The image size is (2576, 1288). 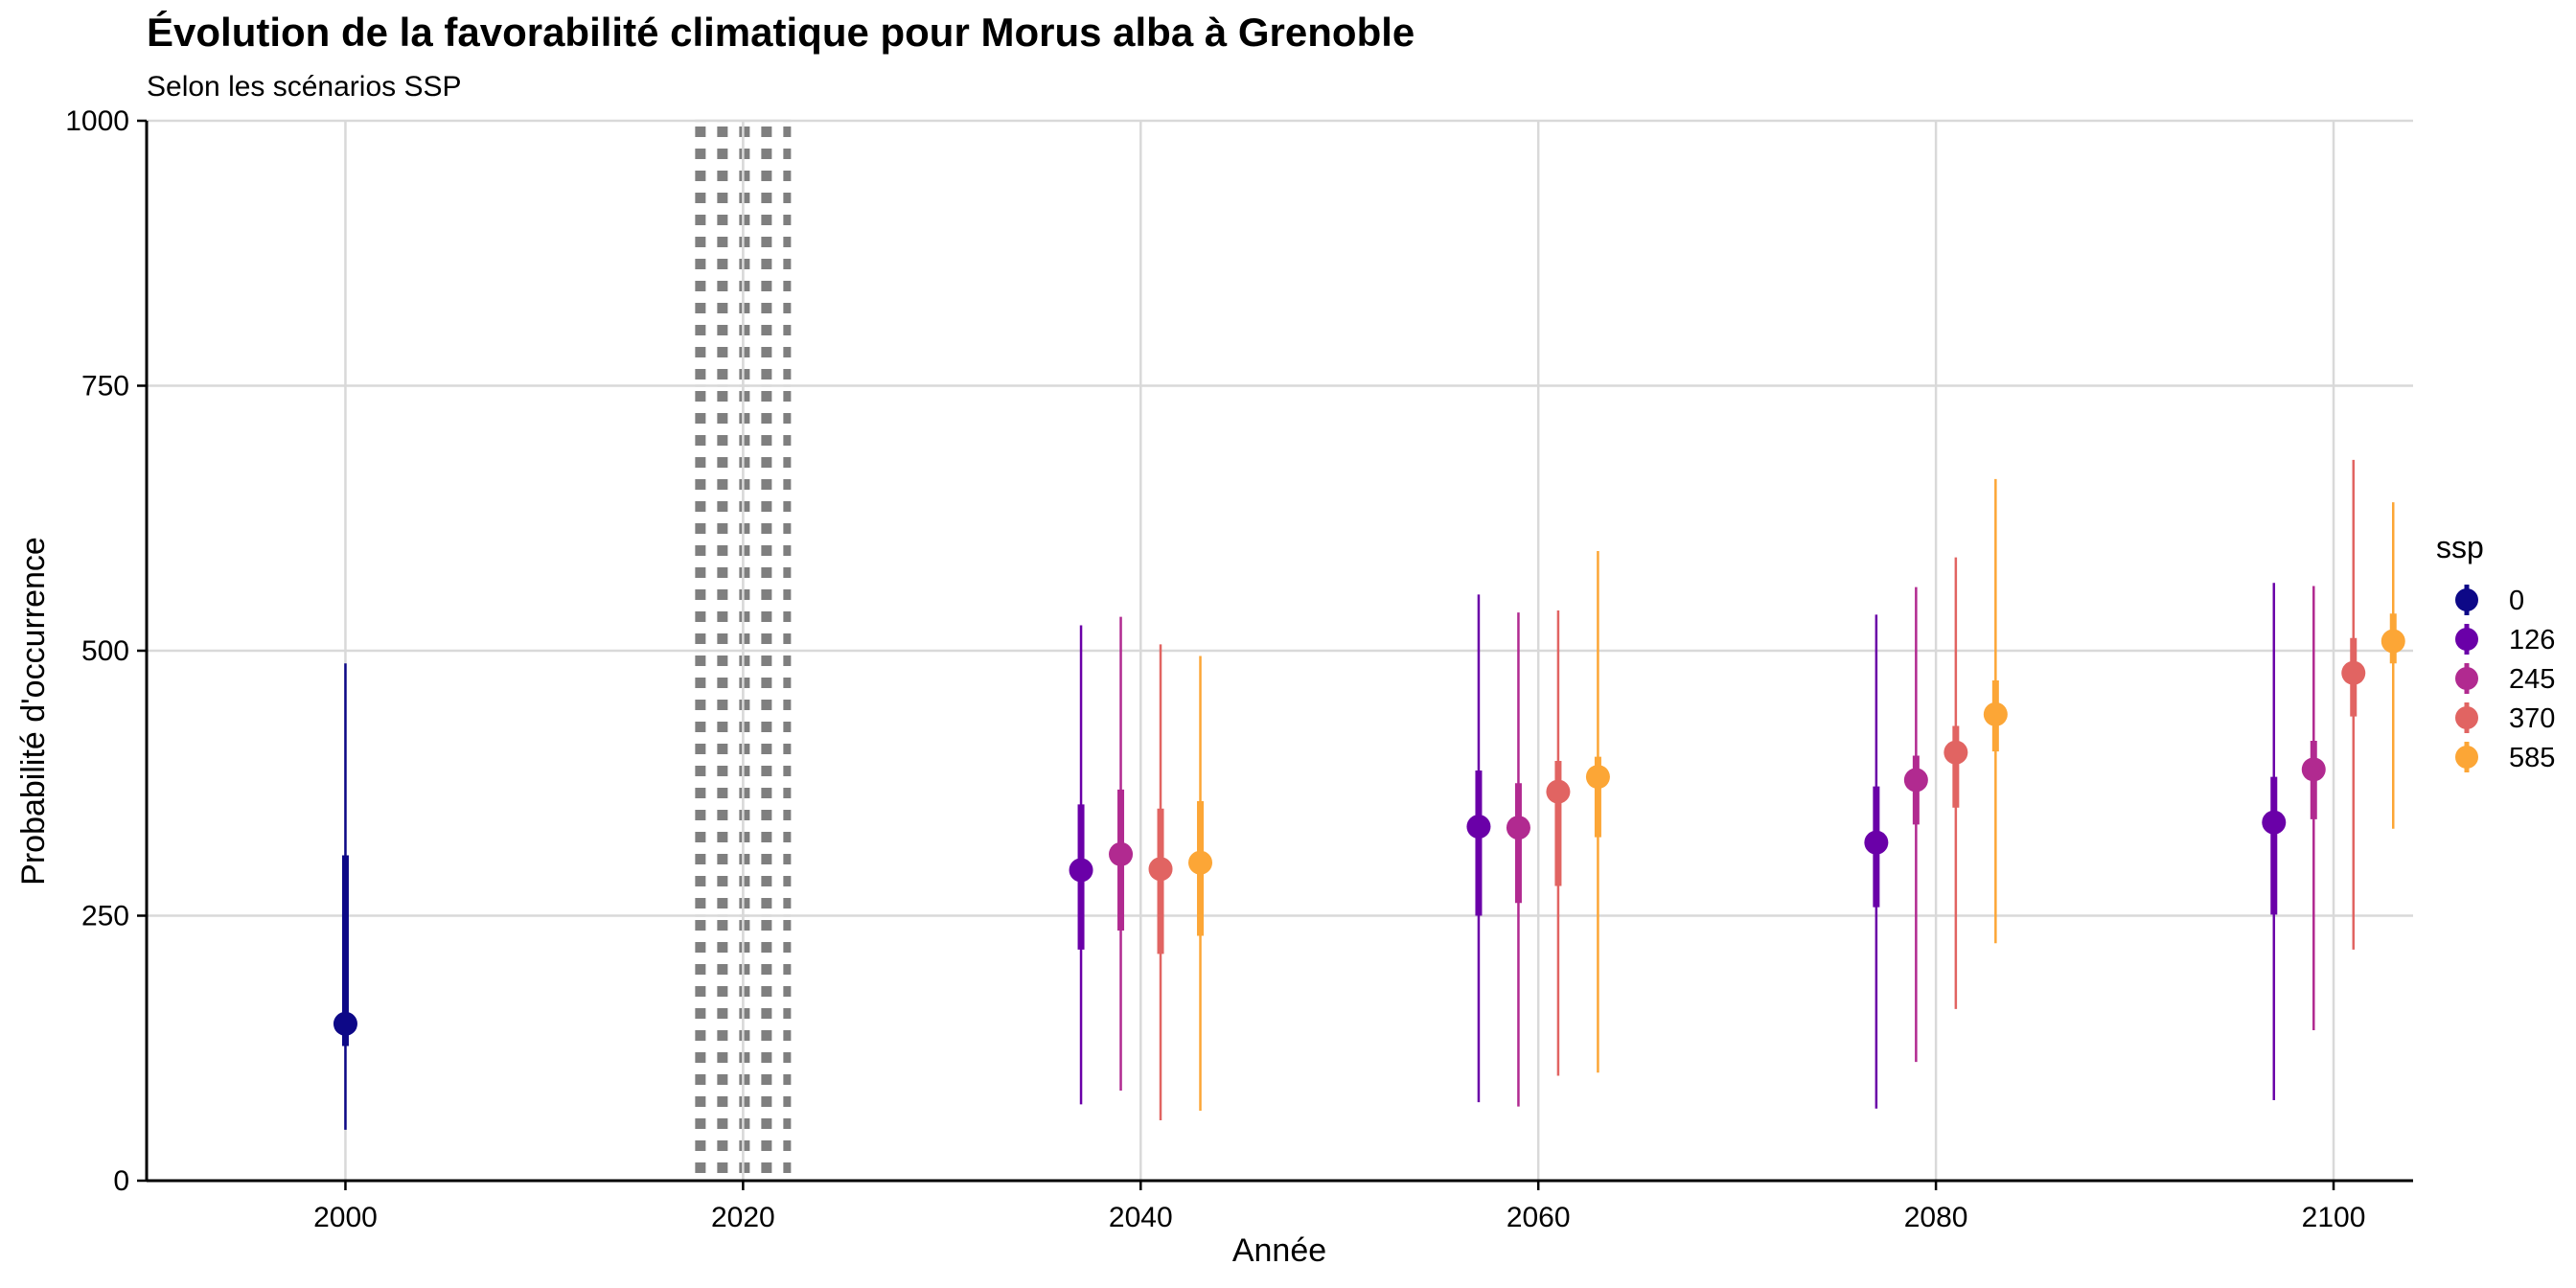 What do you see at coordinates (743, 651) in the screenshot?
I see `reference-line-2020` at bounding box center [743, 651].